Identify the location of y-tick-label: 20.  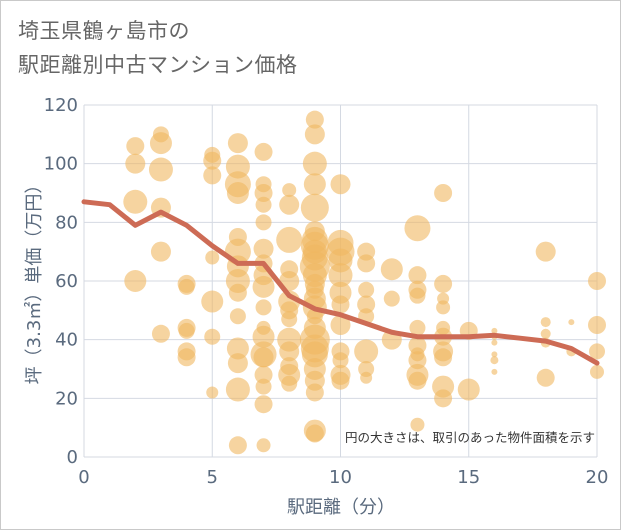
(66, 398).